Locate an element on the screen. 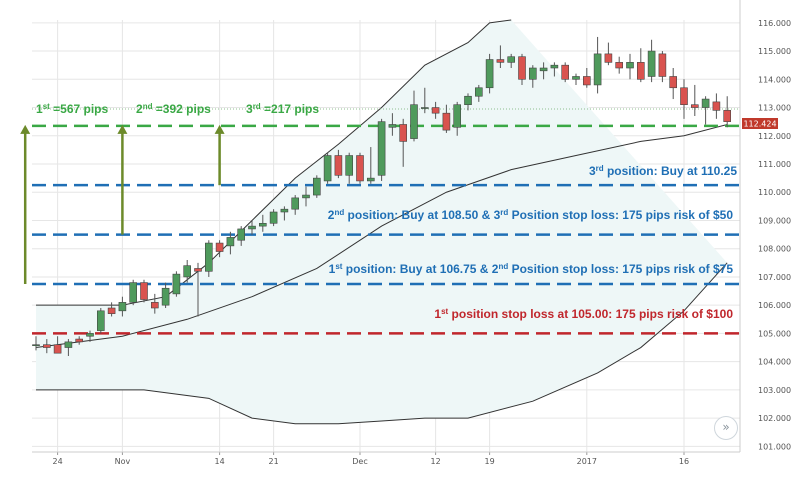 This screenshot has width=812, height=478. y-tick-label: 111.000 is located at coordinates (774, 164).